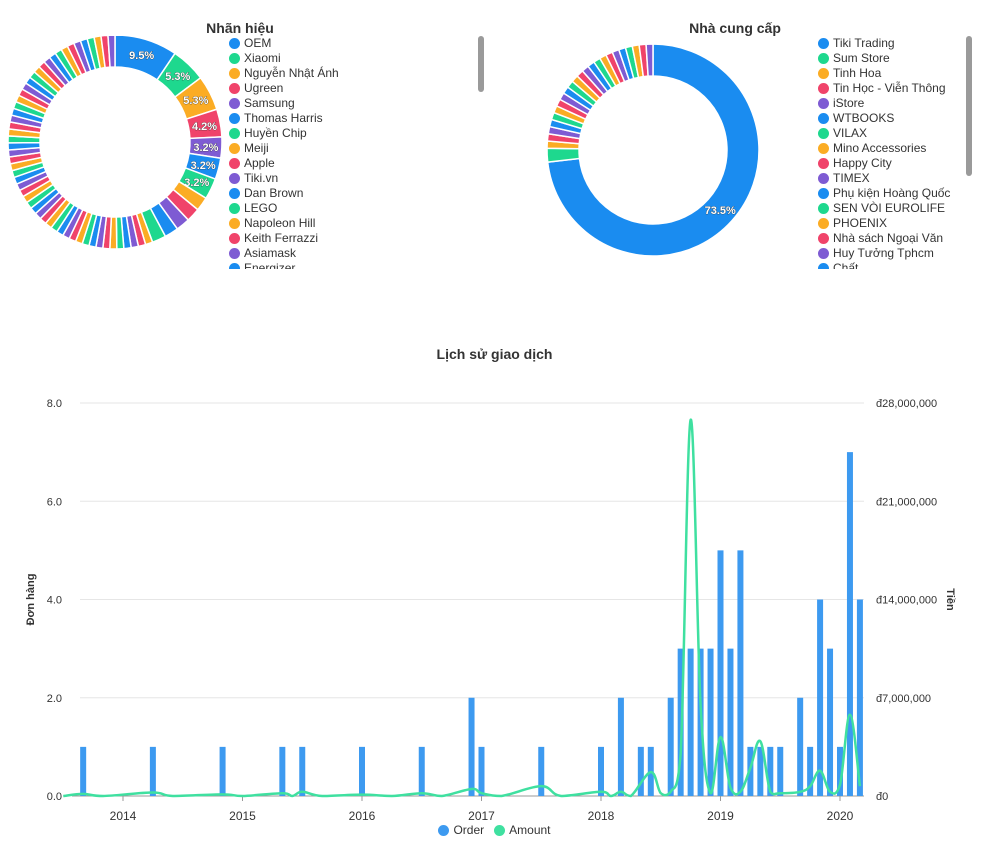  What do you see at coordinates (349, 265) in the screenshot?
I see `legend-item: Energizer` at bounding box center [349, 265].